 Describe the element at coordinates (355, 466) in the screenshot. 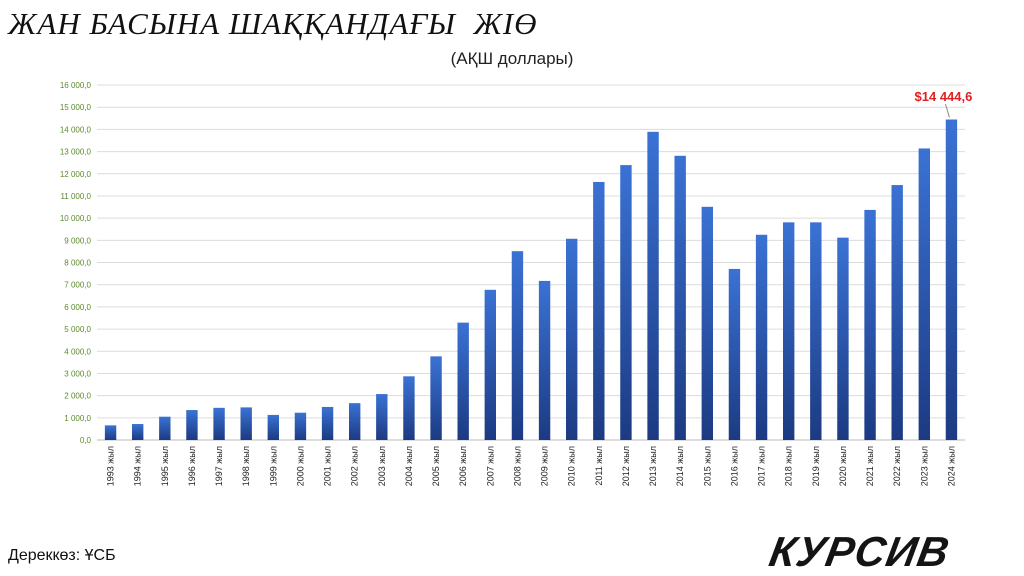

I see `x-tick-label: 2002 жыл` at that location.